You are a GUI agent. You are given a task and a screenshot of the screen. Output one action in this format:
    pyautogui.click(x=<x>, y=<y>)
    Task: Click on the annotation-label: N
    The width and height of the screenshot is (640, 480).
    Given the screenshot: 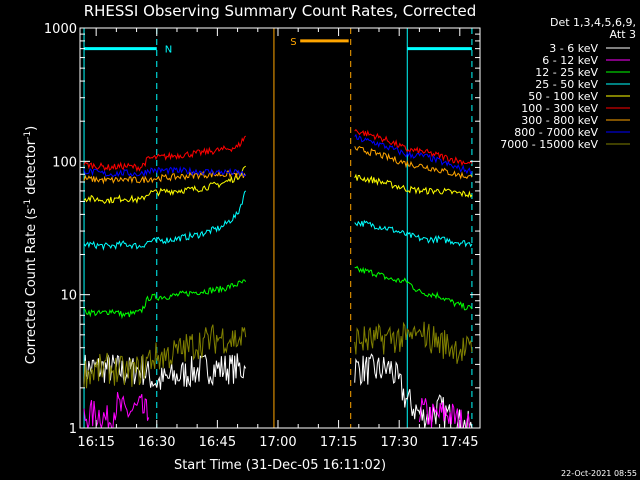 What is the action you would take?
    pyautogui.click(x=168, y=50)
    